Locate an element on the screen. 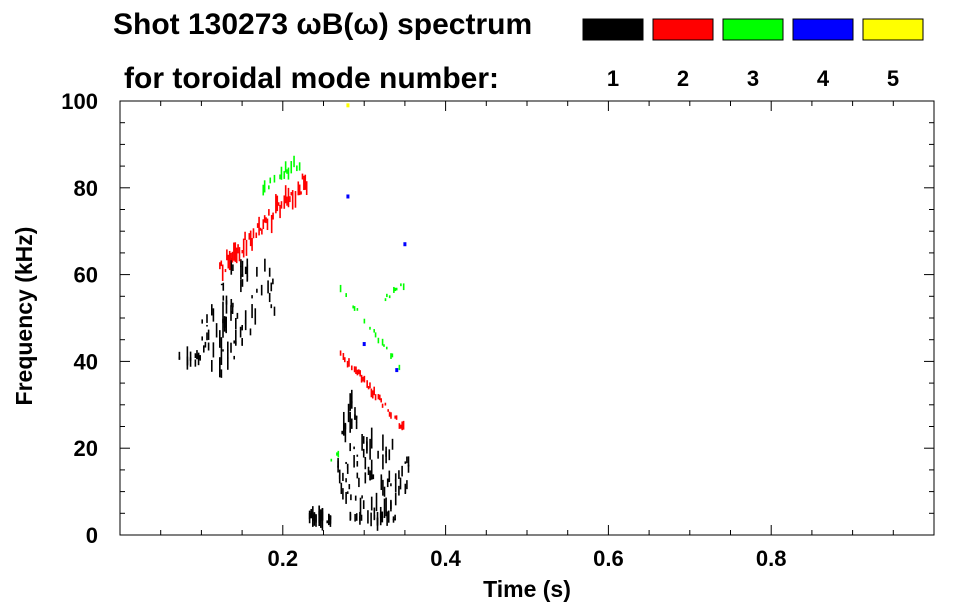  x-tick-label: 0.6 is located at coordinates (608, 558).